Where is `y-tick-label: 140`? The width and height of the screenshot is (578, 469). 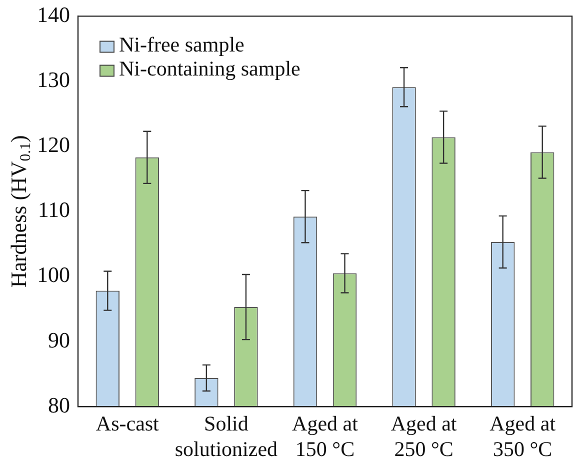
y-tick-label: 140 is located at coordinates (53, 14).